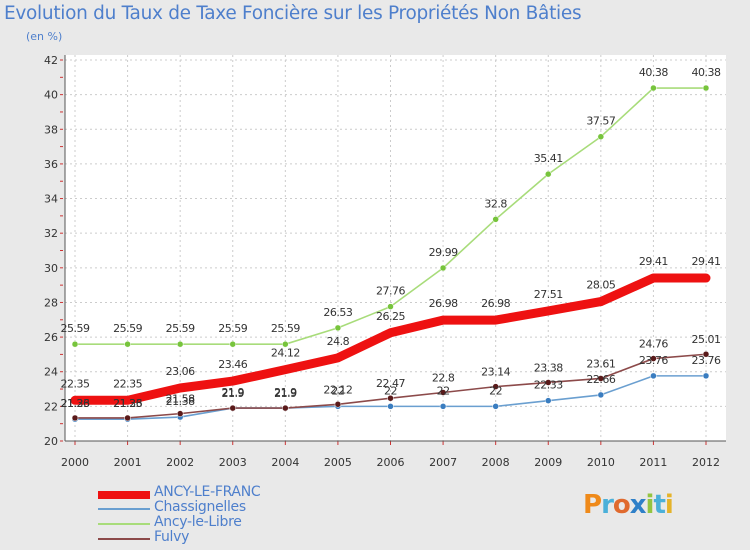 This screenshot has height=550, width=750. What do you see at coordinates (200, 507) in the screenshot?
I see `legend-label: Chassignelles` at bounding box center [200, 507].